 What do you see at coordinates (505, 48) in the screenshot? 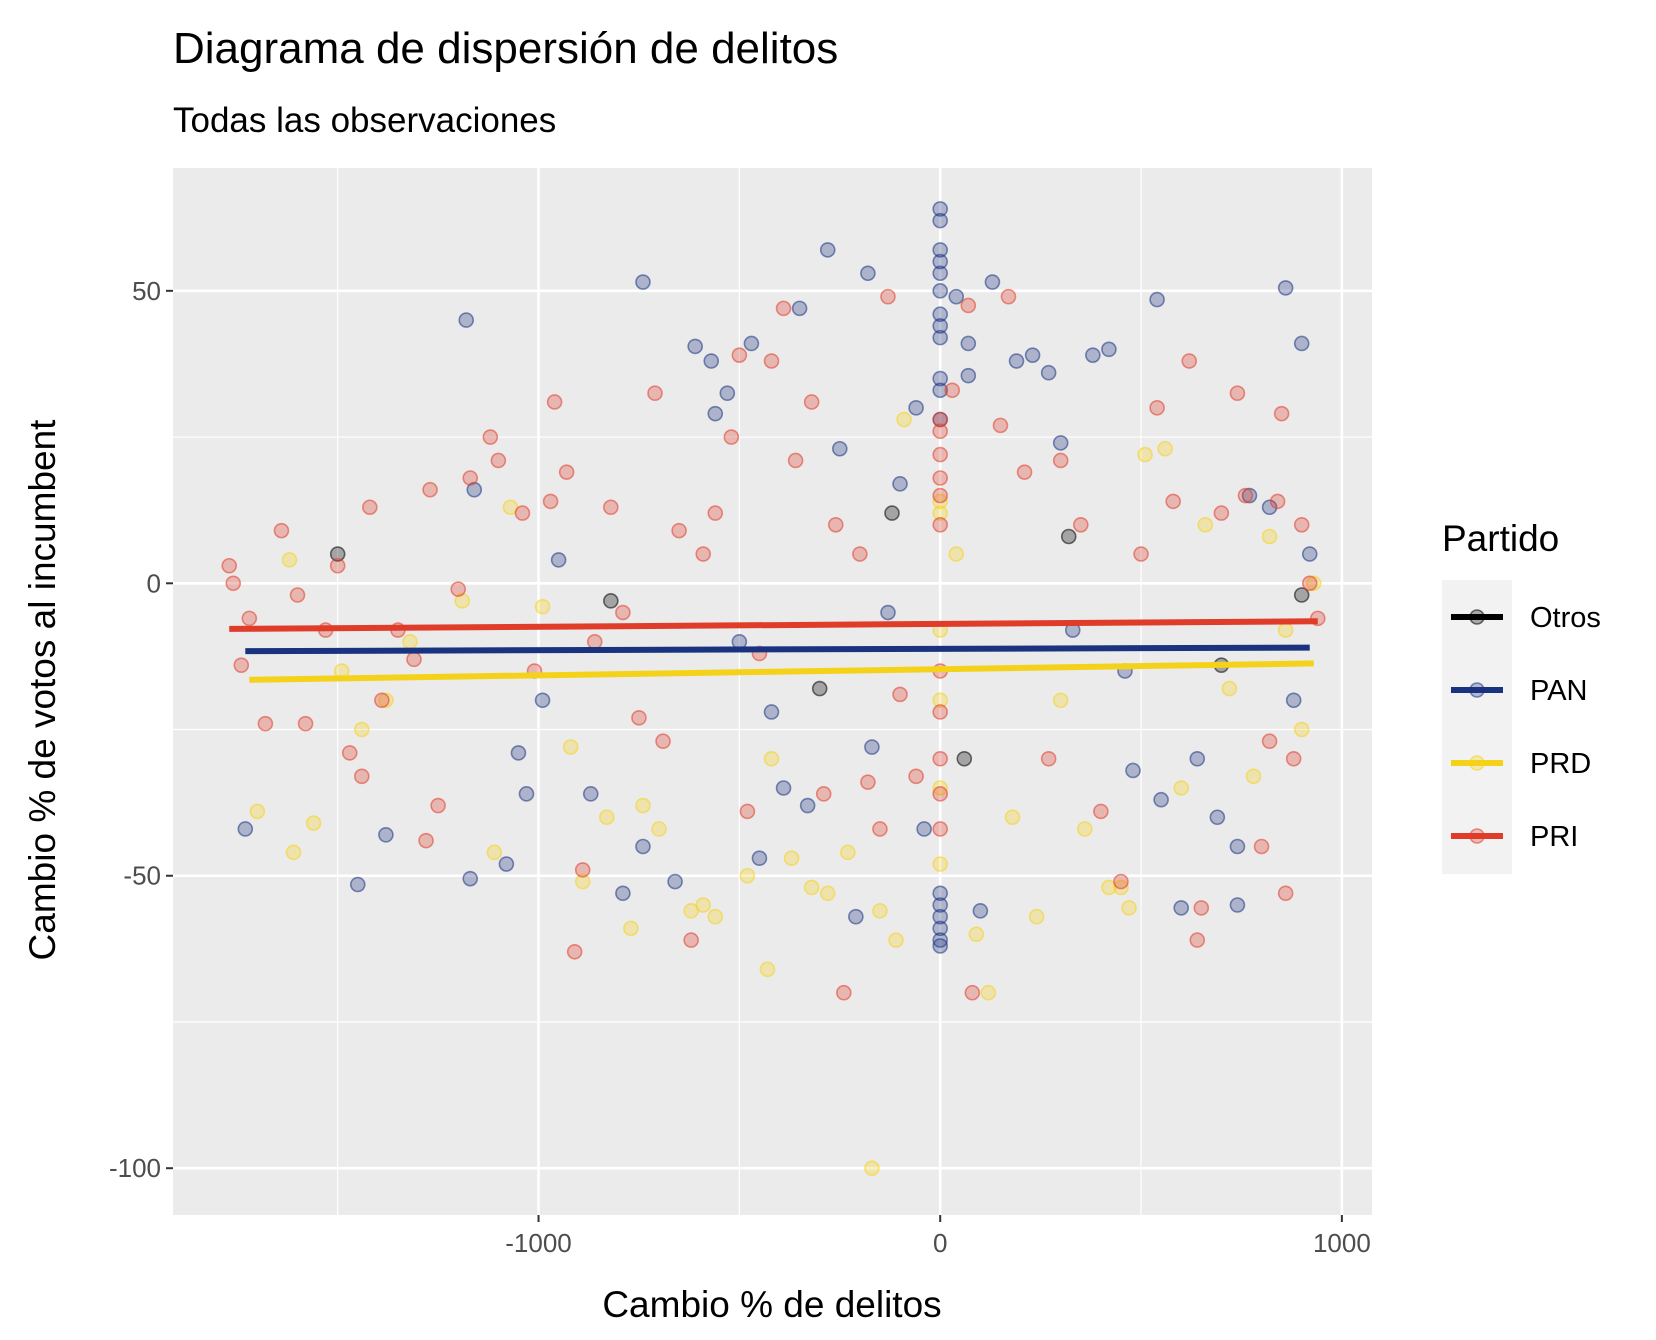
I see `chart-title: Diagrama de dispersión de delitos` at bounding box center [505, 48].